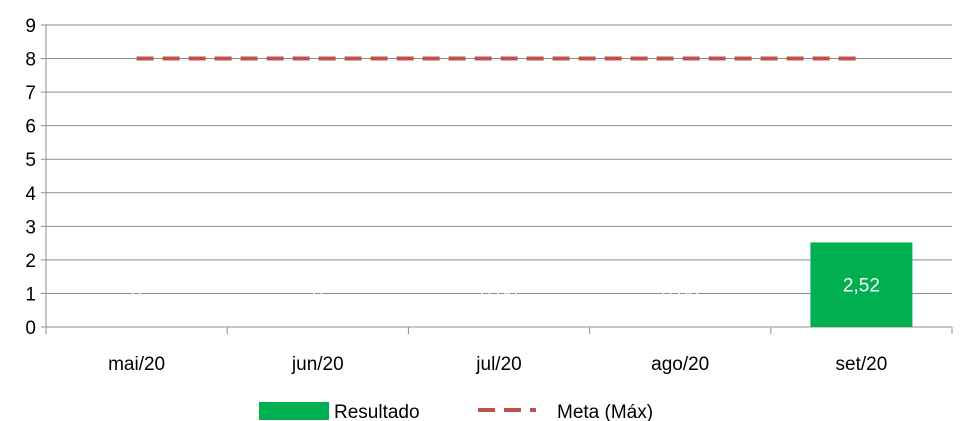 The width and height of the screenshot is (960, 421). I want to click on data-label: 2,52, so click(861, 286).